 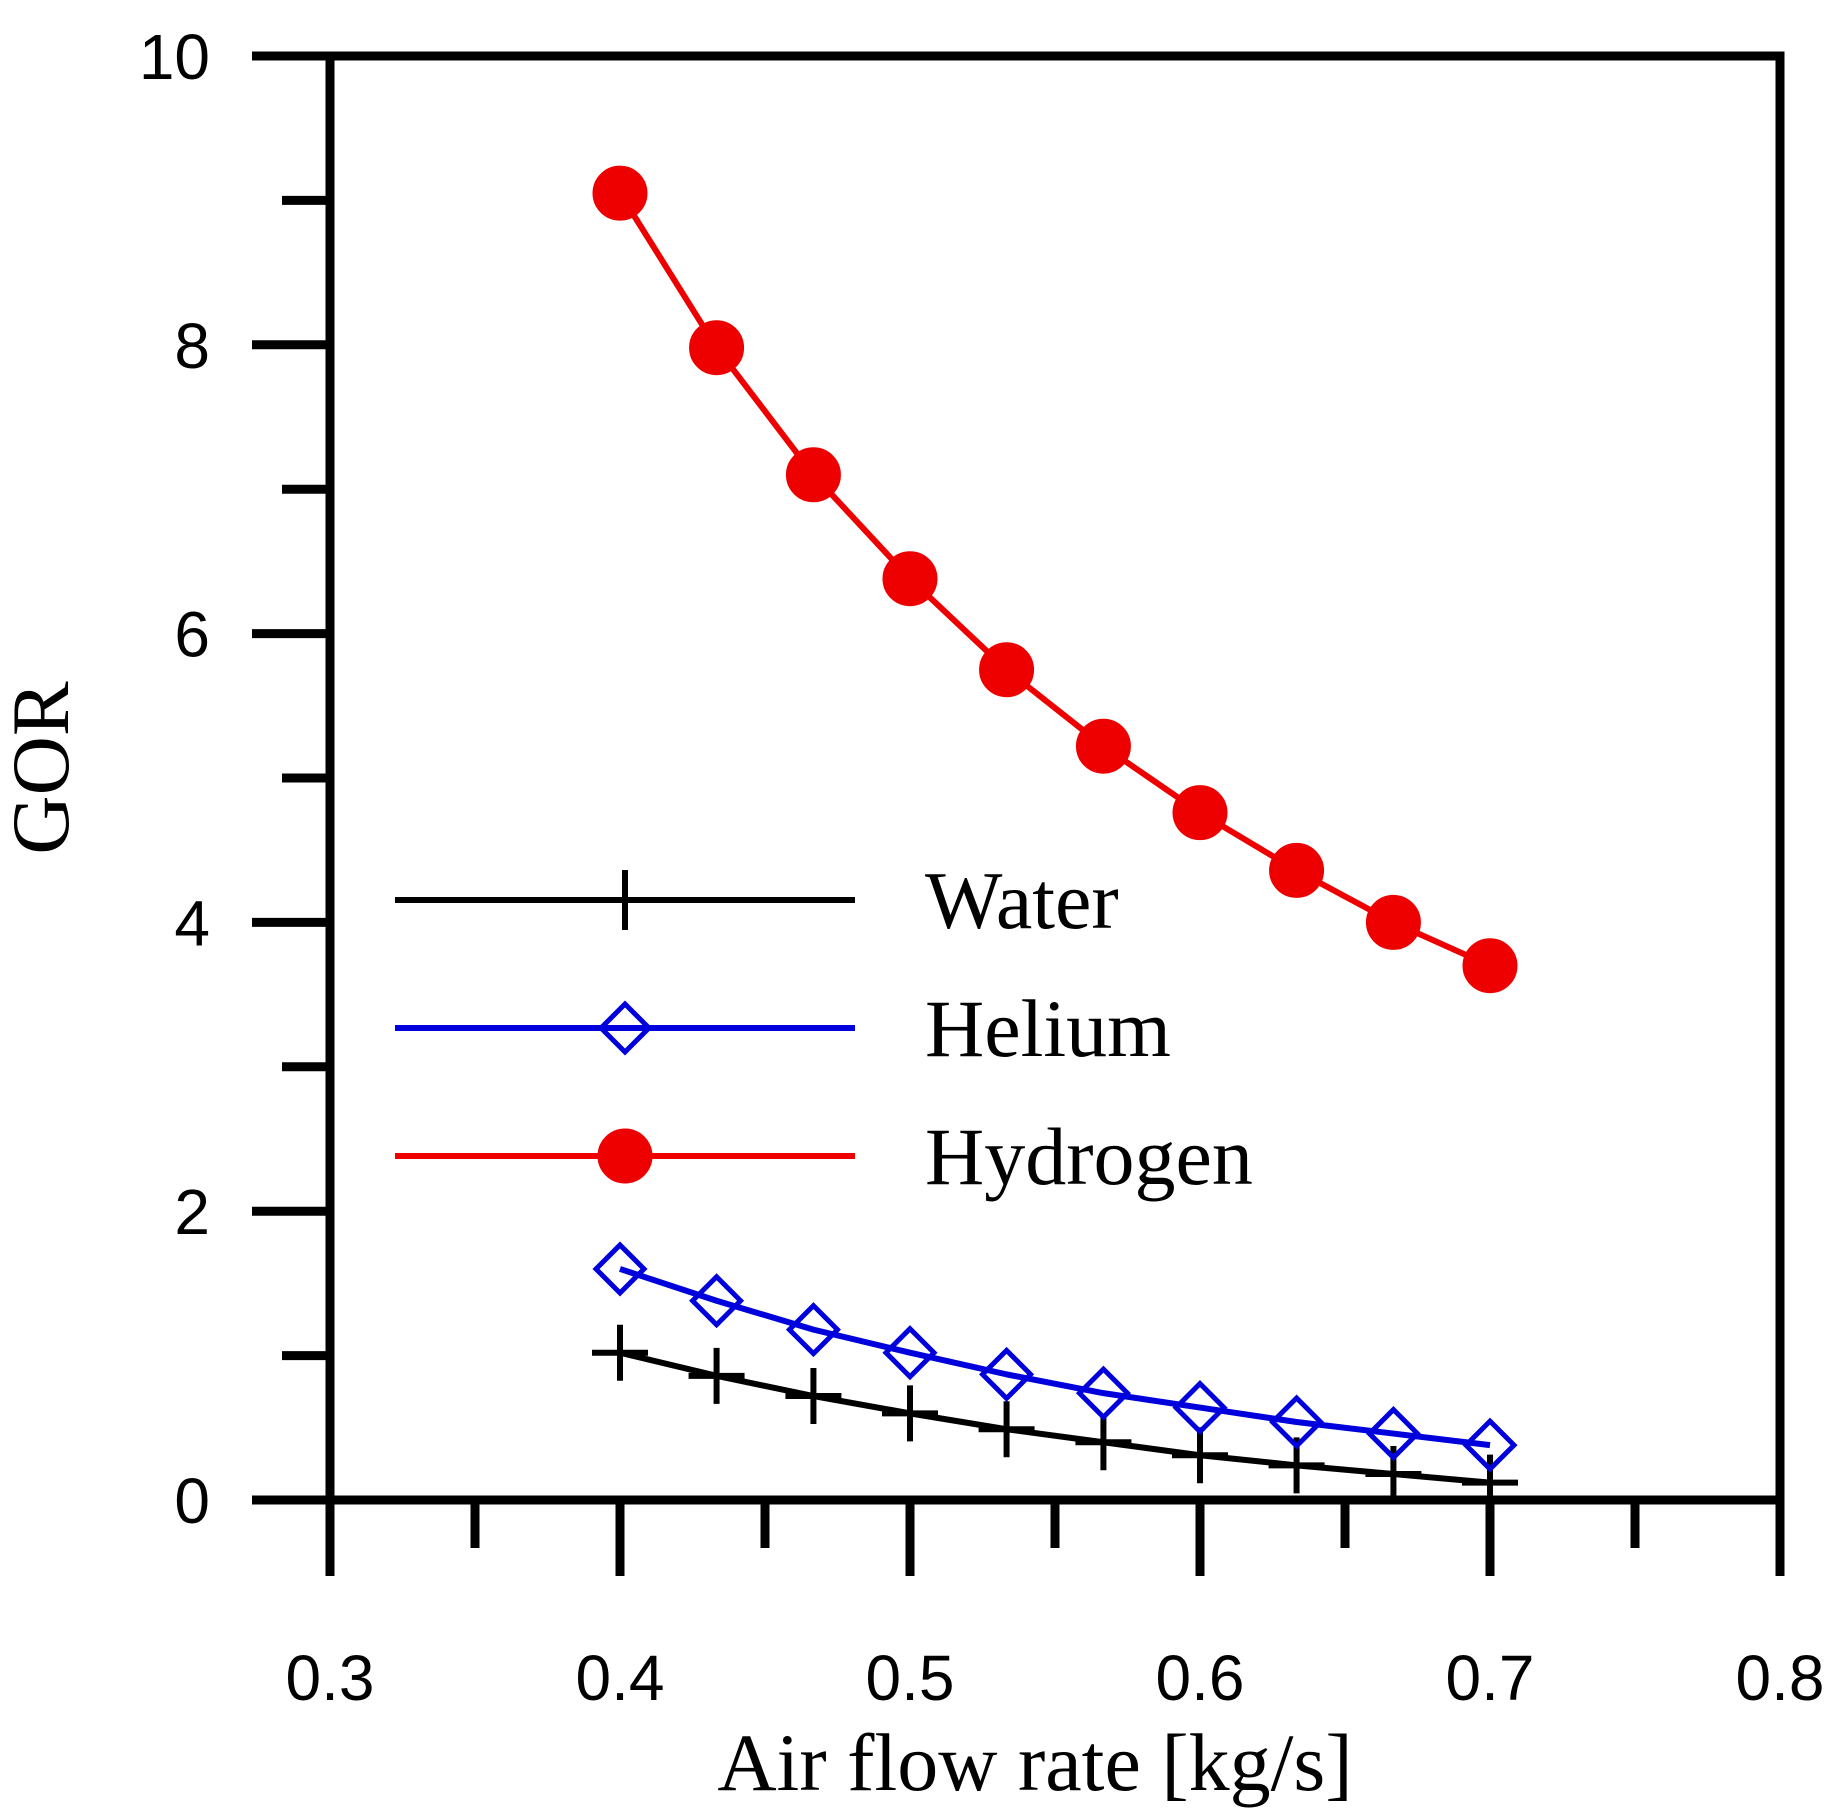 What do you see at coordinates (1048, 1028) in the screenshot?
I see `legend-label: Helium` at bounding box center [1048, 1028].